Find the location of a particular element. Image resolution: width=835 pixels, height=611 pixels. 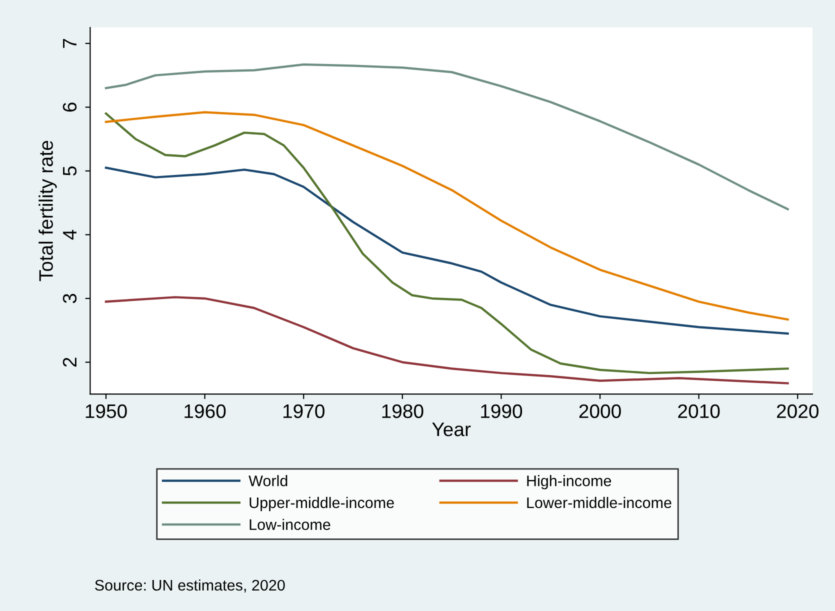

y-tick-label: 5 is located at coordinates (70, 171).